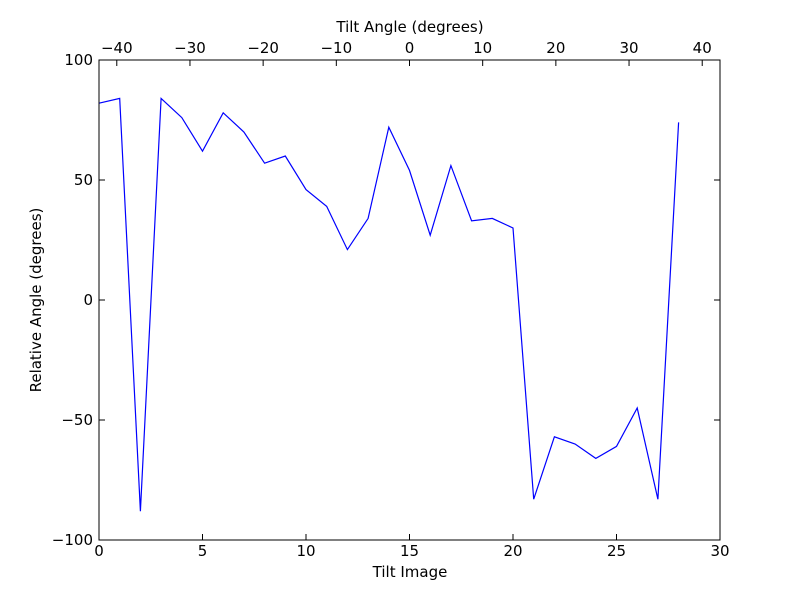  What do you see at coordinates (719, 551) in the screenshot?
I see `x-tick-label: 30` at bounding box center [719, 551].